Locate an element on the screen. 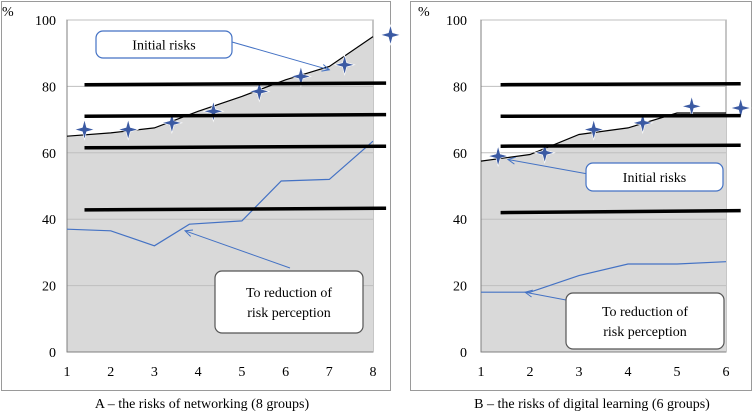 The height and width of the screenshot is (415, 754). panel-a-callout-initial-risks-leader is located at coordinates (280, 56).